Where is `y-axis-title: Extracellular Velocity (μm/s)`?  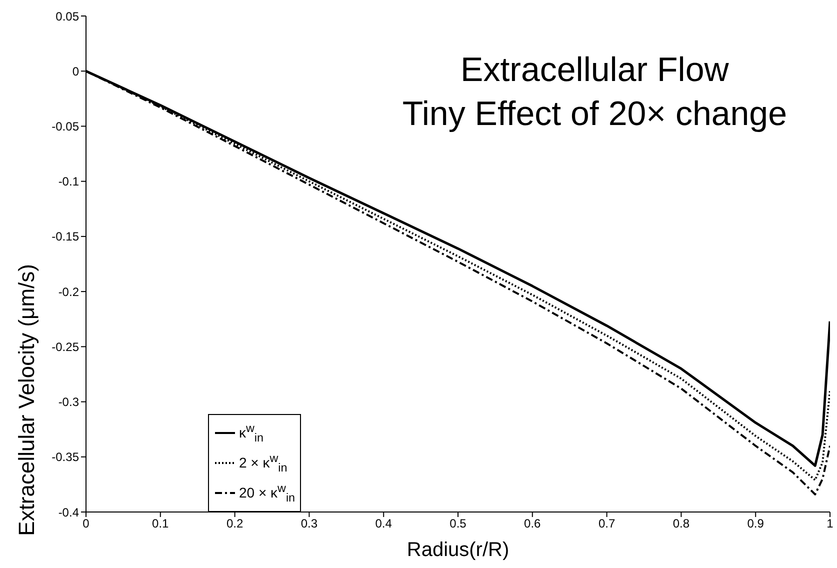 y-axis-title: Extracellular Velocity (μm/s) is located at coordinates (26, 400).